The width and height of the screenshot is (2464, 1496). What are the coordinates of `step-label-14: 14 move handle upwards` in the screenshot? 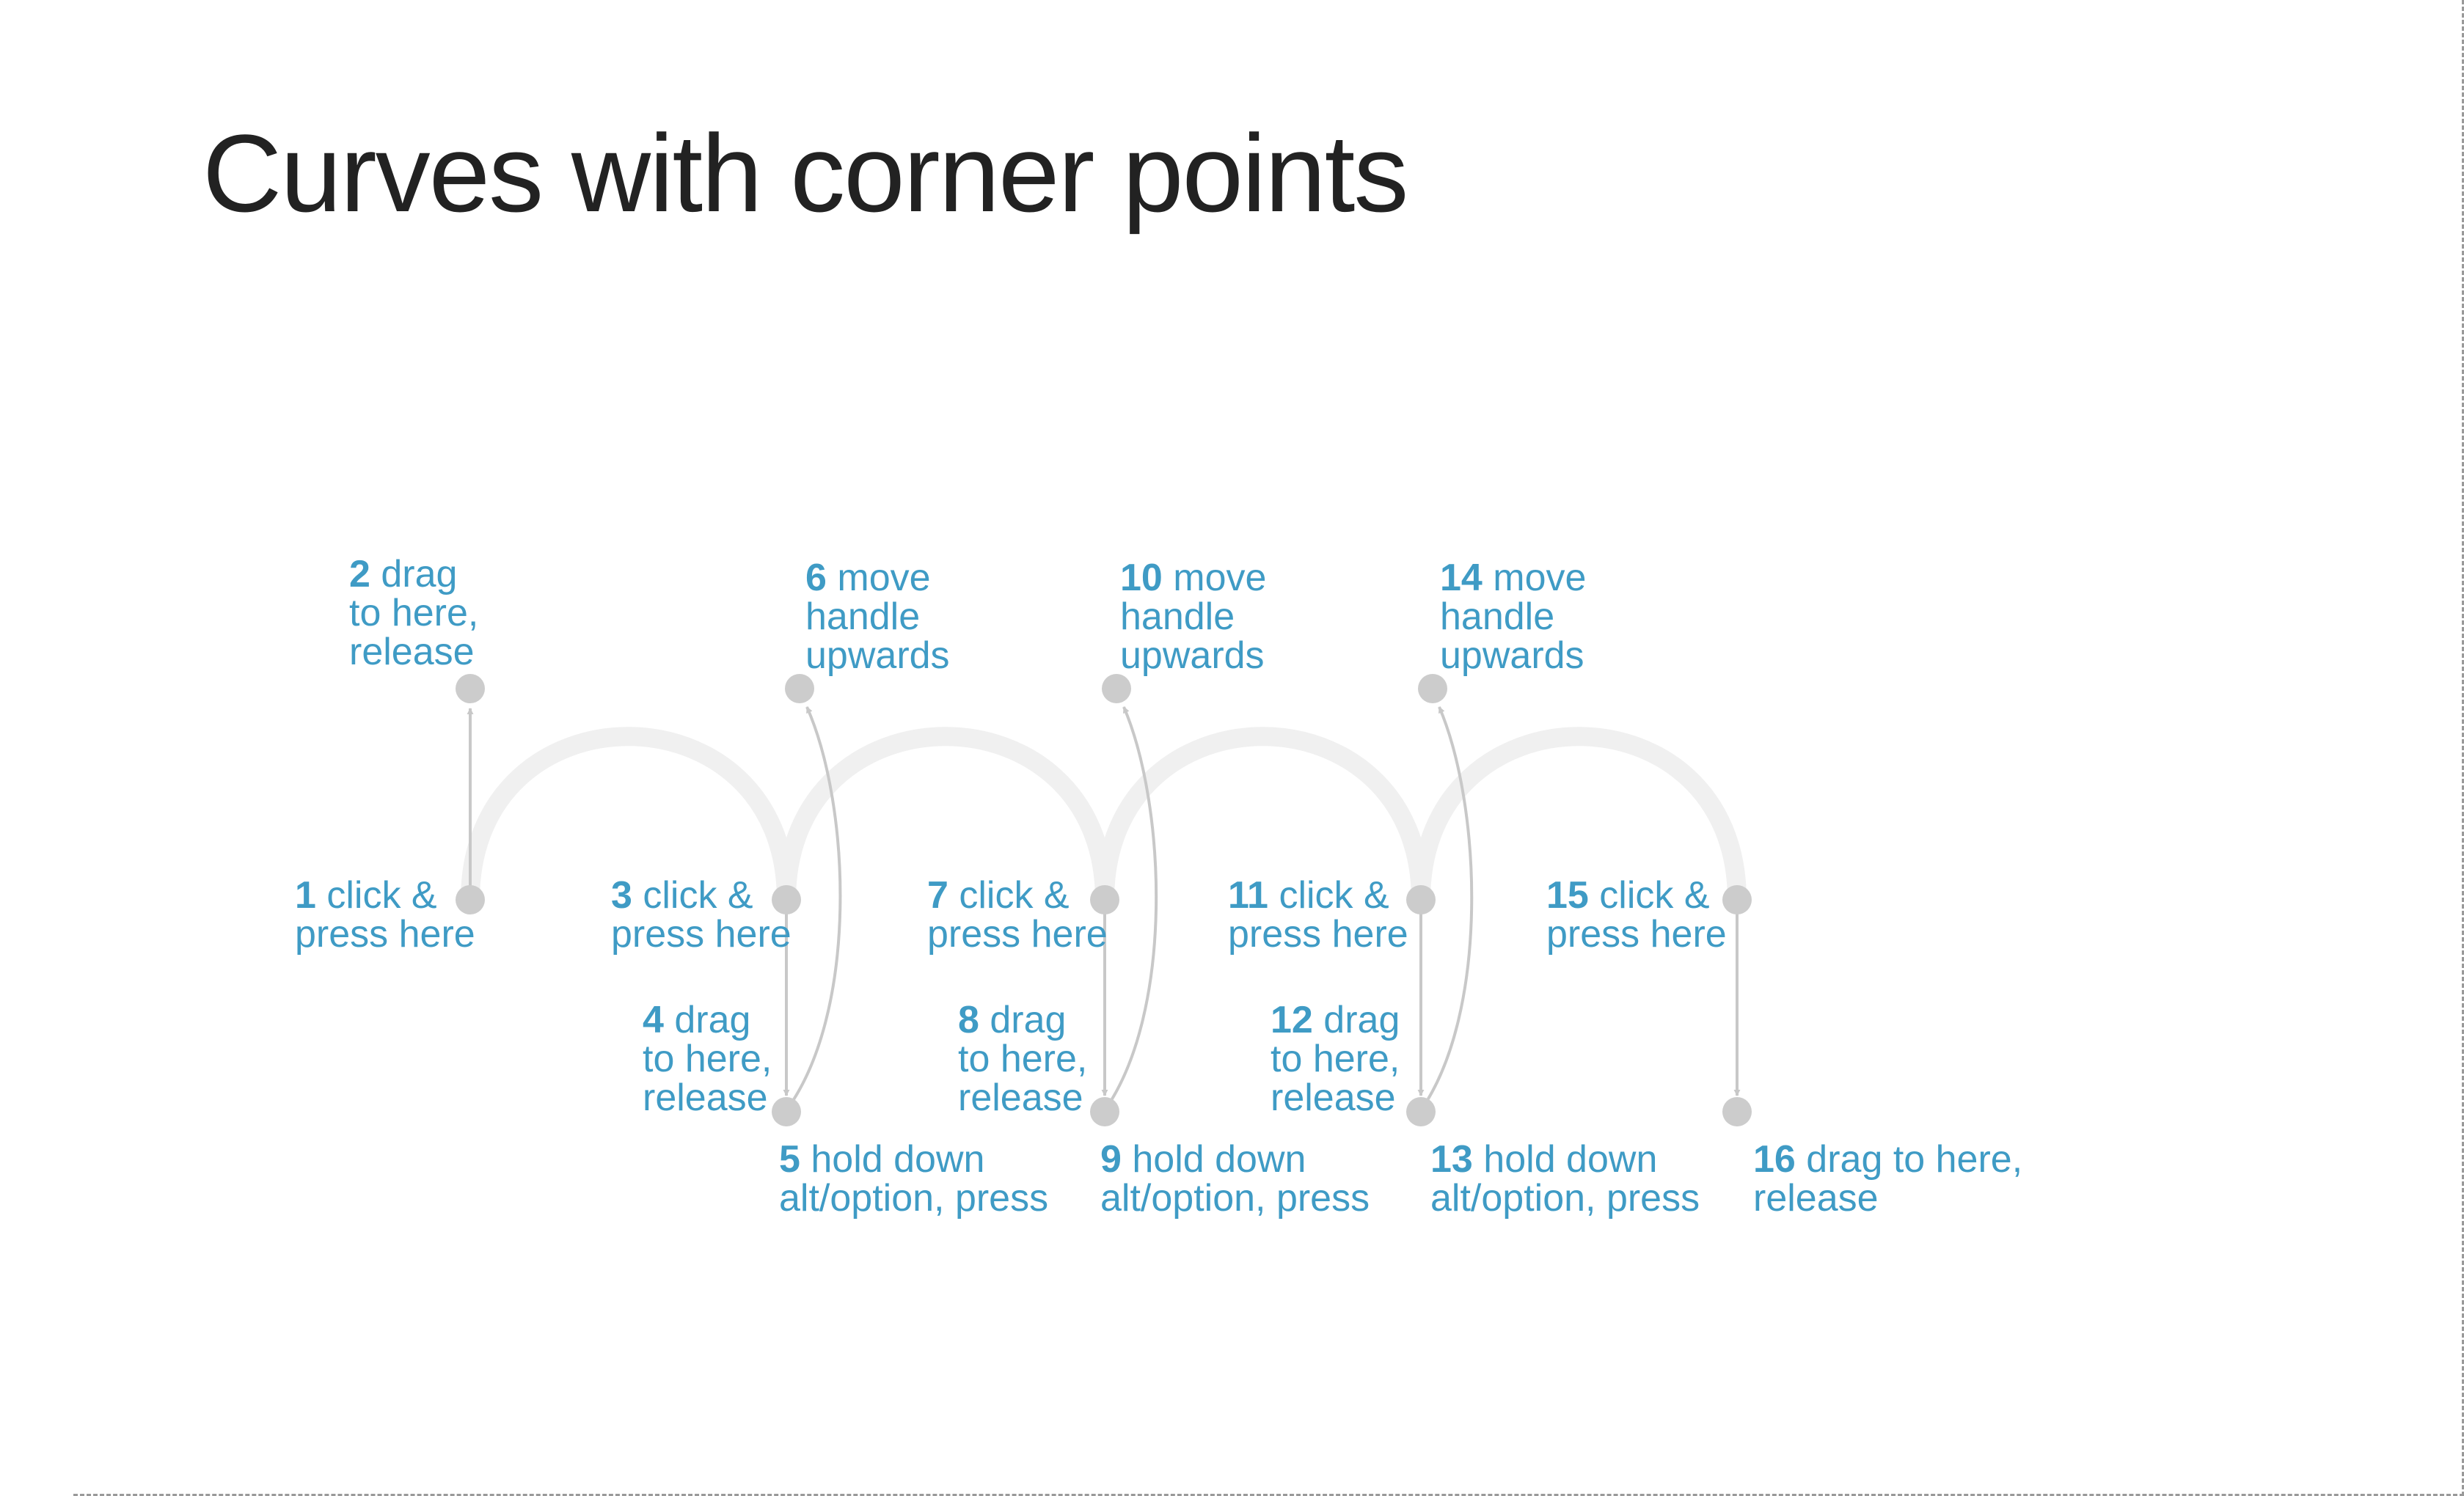 It's located at (1518, 617).